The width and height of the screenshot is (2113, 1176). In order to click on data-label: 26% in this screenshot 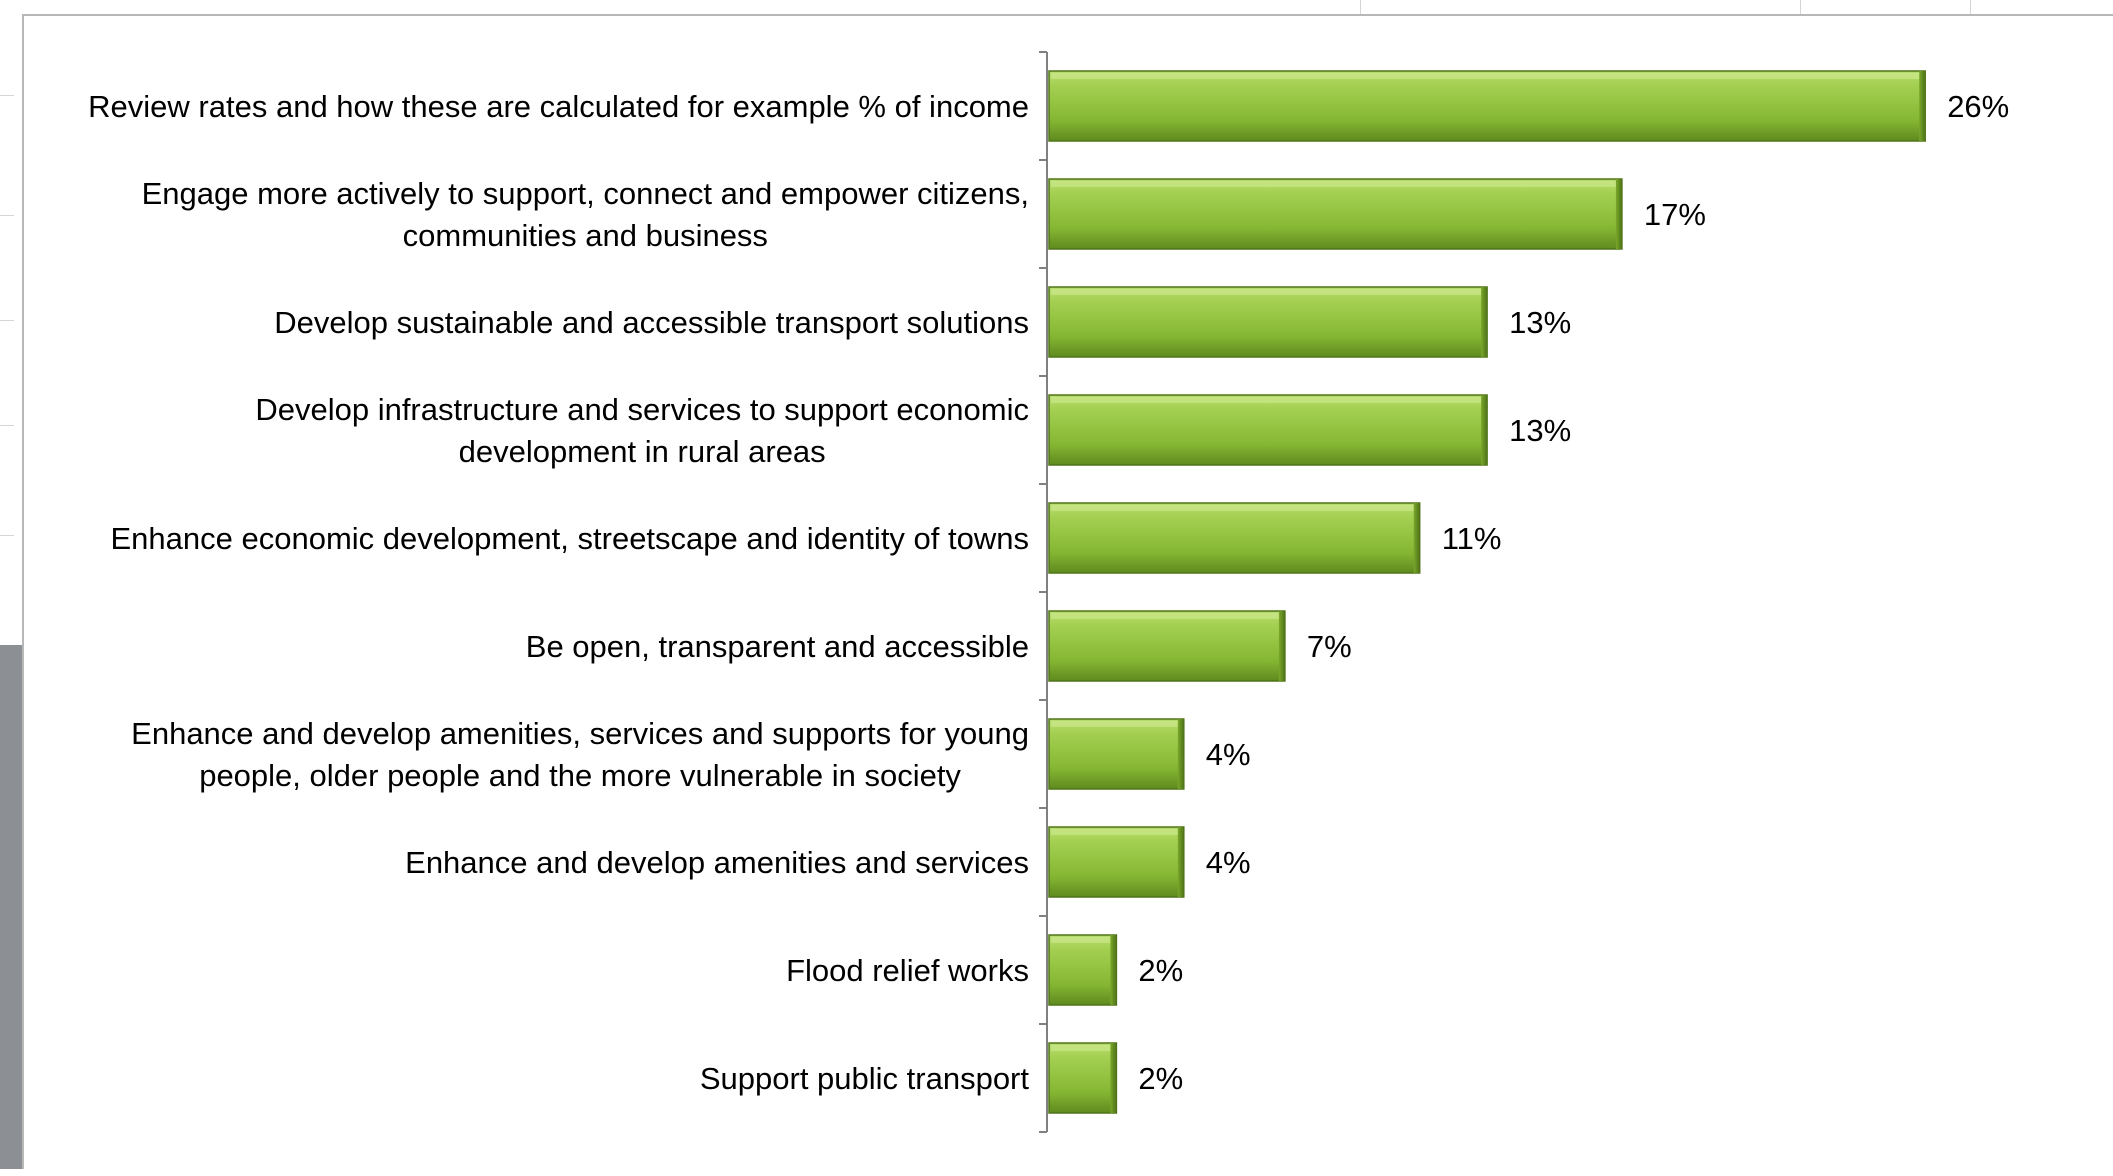, I will do `click(1978, 106)`.